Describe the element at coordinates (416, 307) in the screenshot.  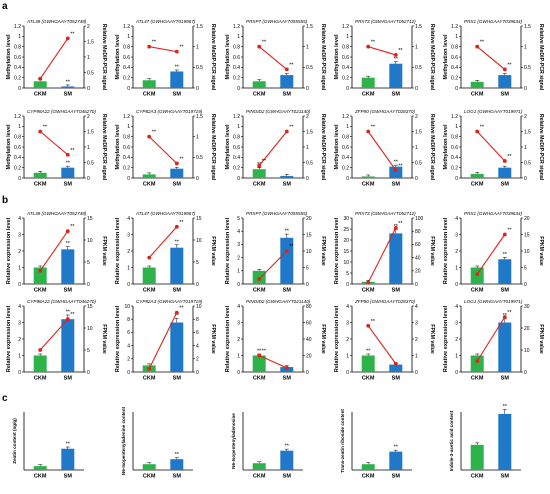
I see `y2-tick-label: 4` at that location.